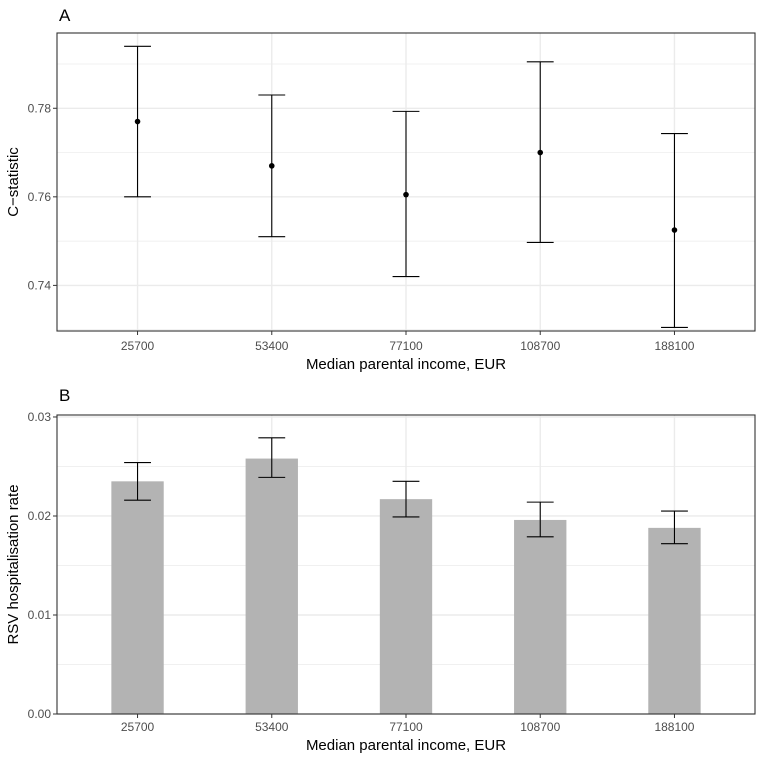 The height and width of the screenshot is (761, 758). What do you see at coordinates (40, 197) in the screenshot?
I see `y-tick-label: 0.76` at bounding box center [40, 197].